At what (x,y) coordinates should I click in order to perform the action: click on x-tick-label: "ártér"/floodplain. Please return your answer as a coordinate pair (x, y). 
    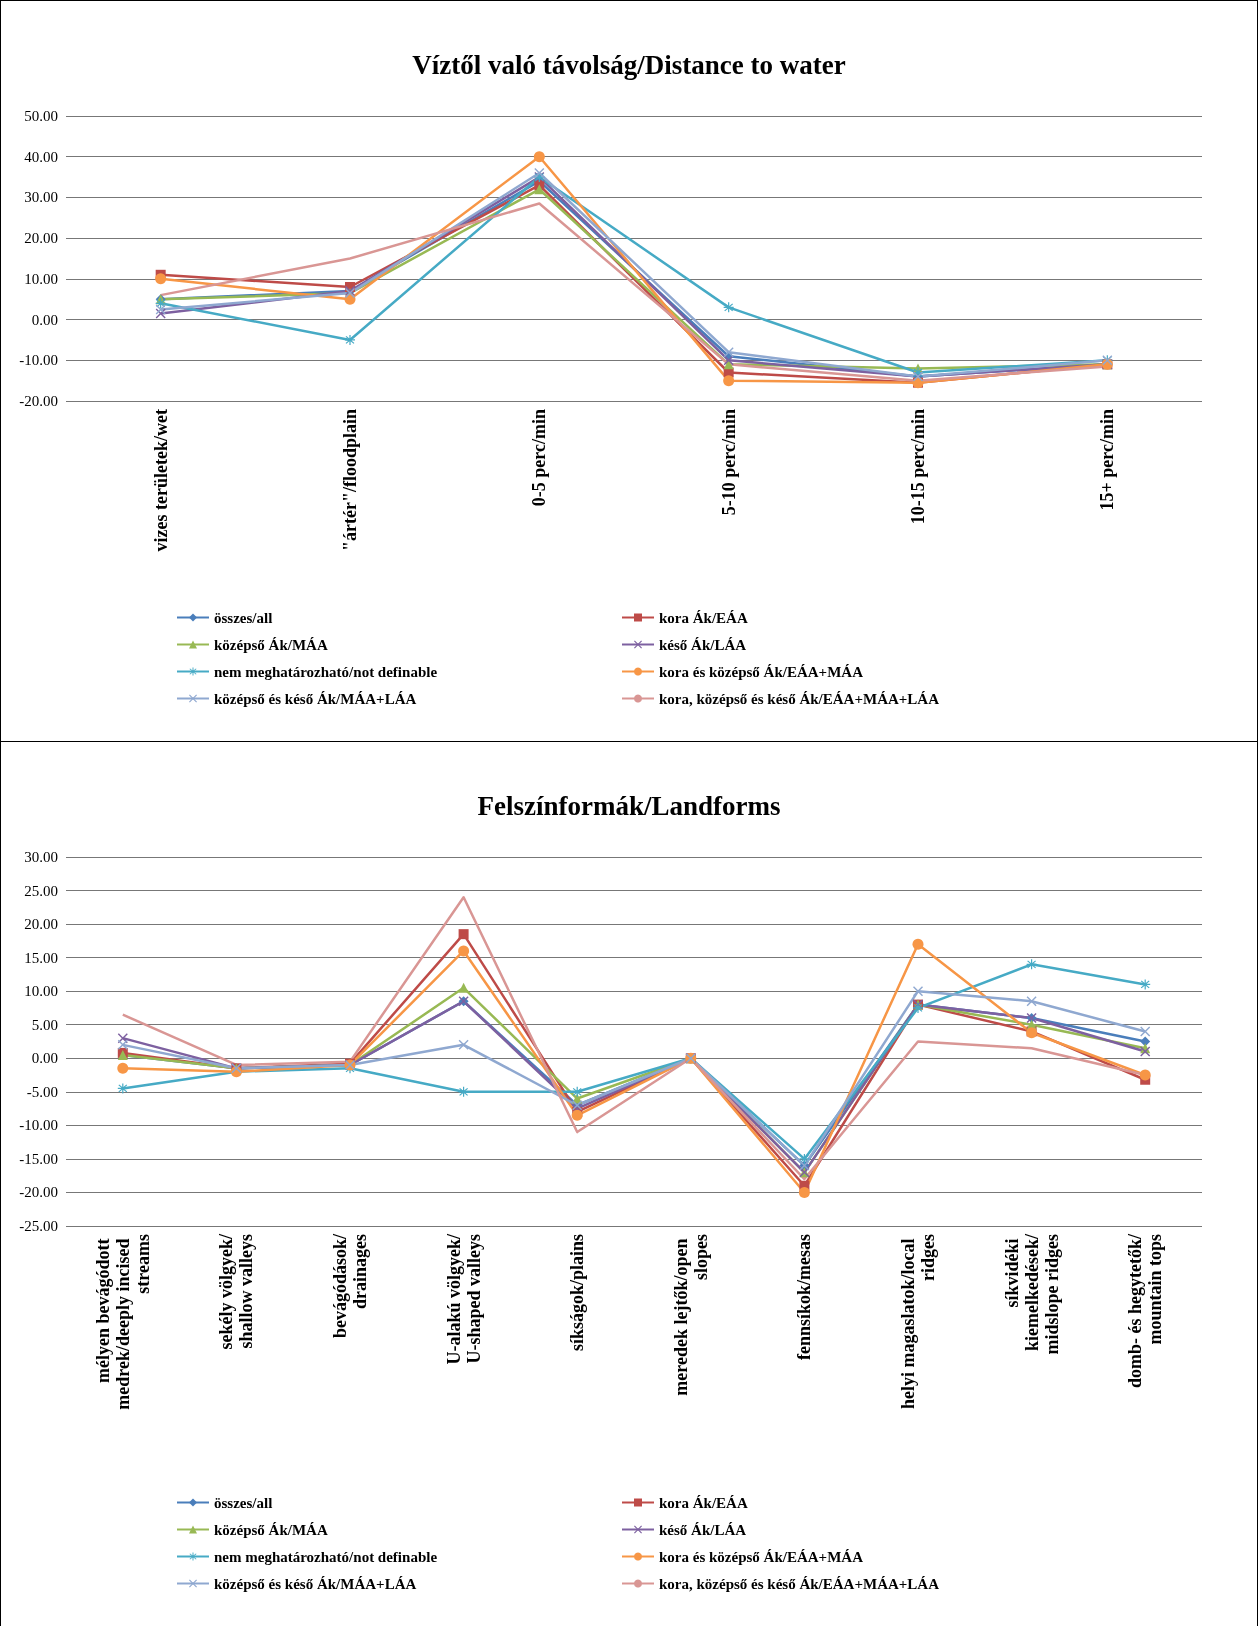
    Looking at the image, I should click on (350, 480).